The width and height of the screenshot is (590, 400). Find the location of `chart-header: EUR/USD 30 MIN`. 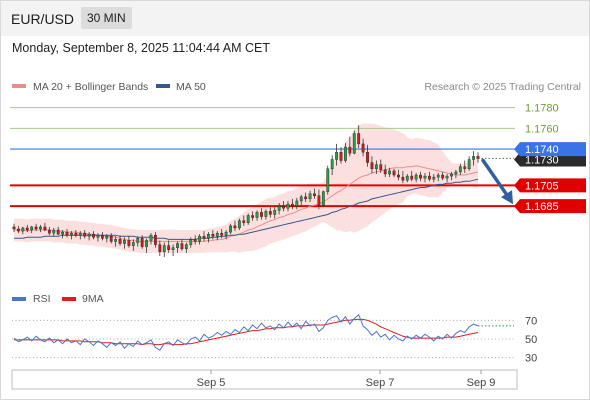

chart-header: EUR/USD 30 MIN is located at coordinates (295, 18).